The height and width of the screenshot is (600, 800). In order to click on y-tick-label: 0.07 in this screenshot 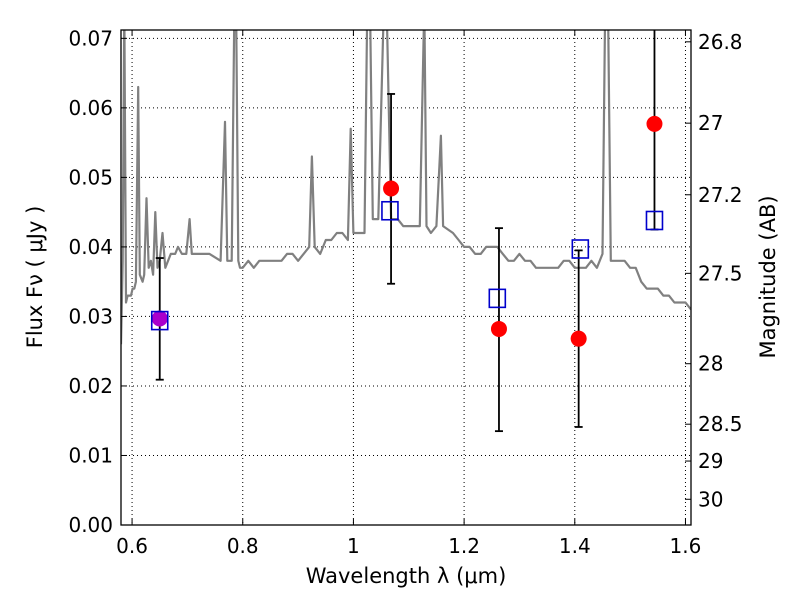, I will do `click(90, 38)`.